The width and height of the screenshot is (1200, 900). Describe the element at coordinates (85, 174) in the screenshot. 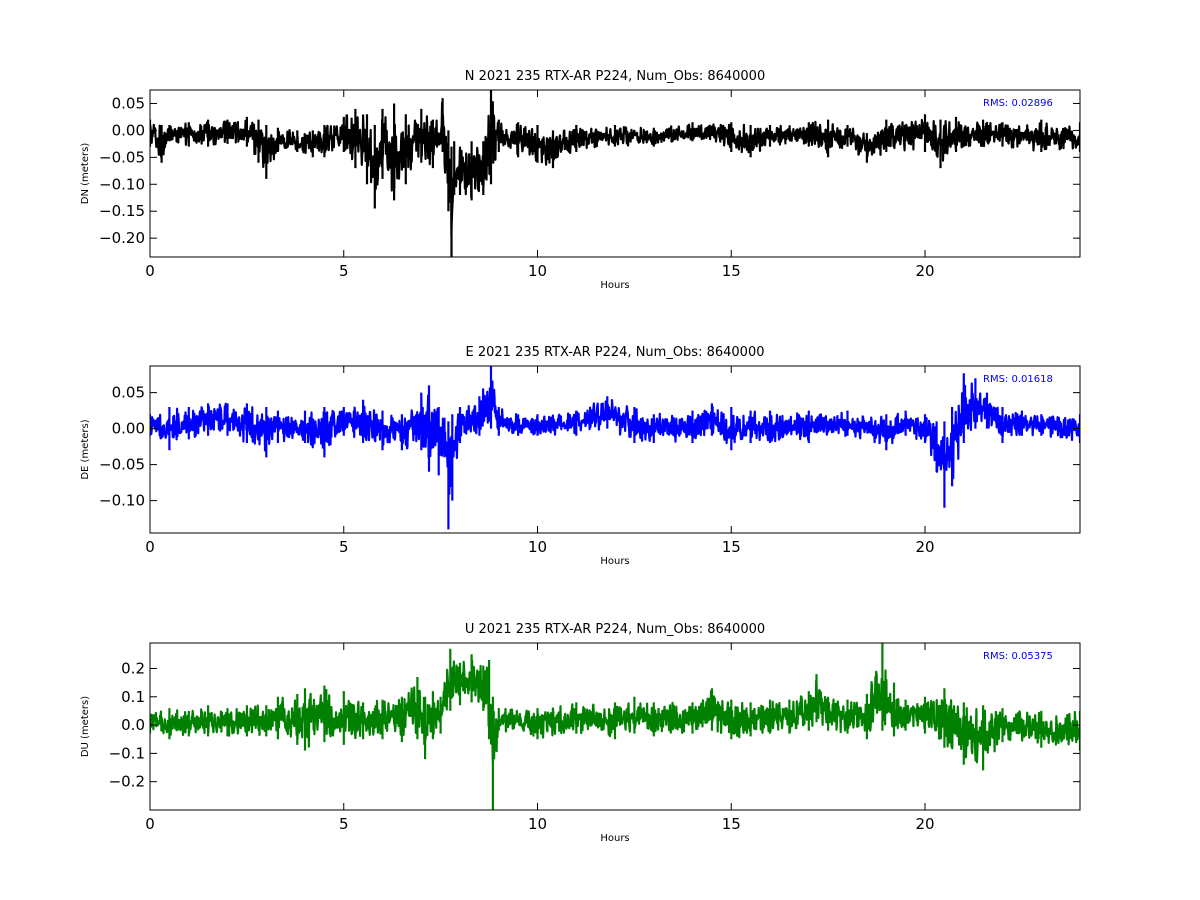

I see `y-axis-label: DN (meters)` at that location.